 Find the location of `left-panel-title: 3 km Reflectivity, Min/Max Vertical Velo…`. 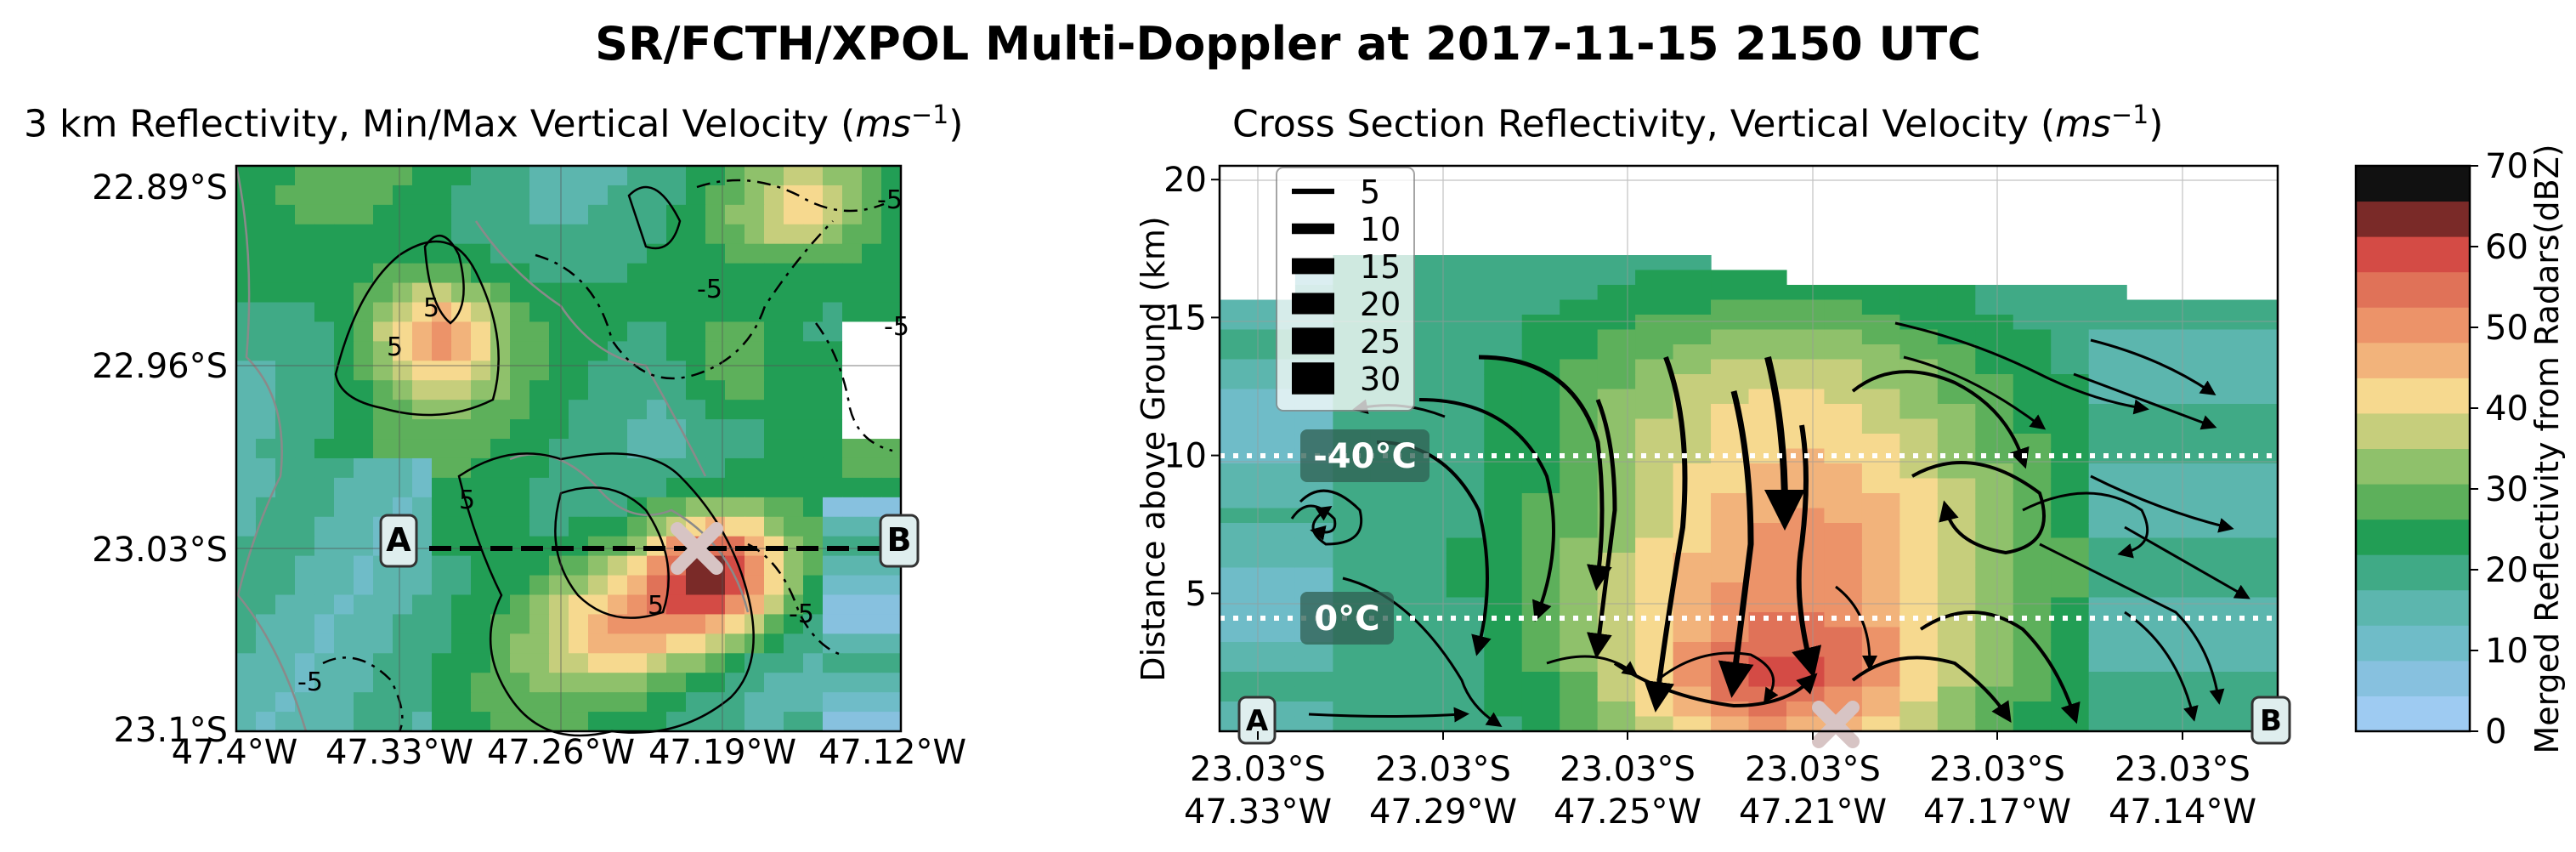

left-panel-title: 3 km Reflectivity, Min/Max Vertical Velo… is located at coordinates (493, 123).